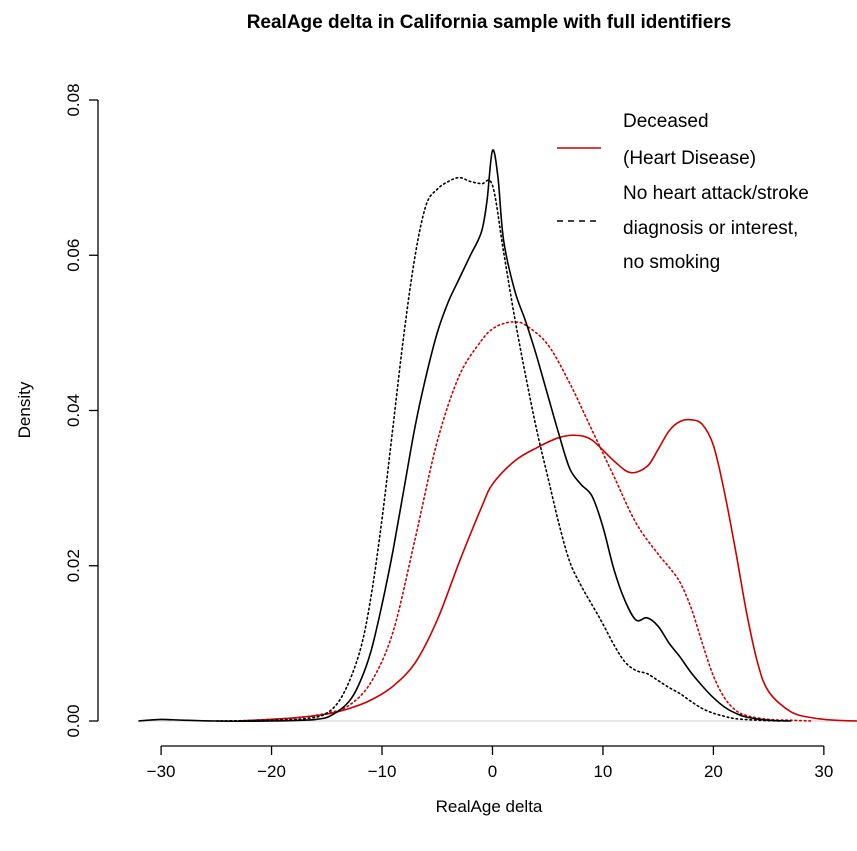  I want to click on legend-label-1-line-0: No heart attack/stroke, so click(716, 193).